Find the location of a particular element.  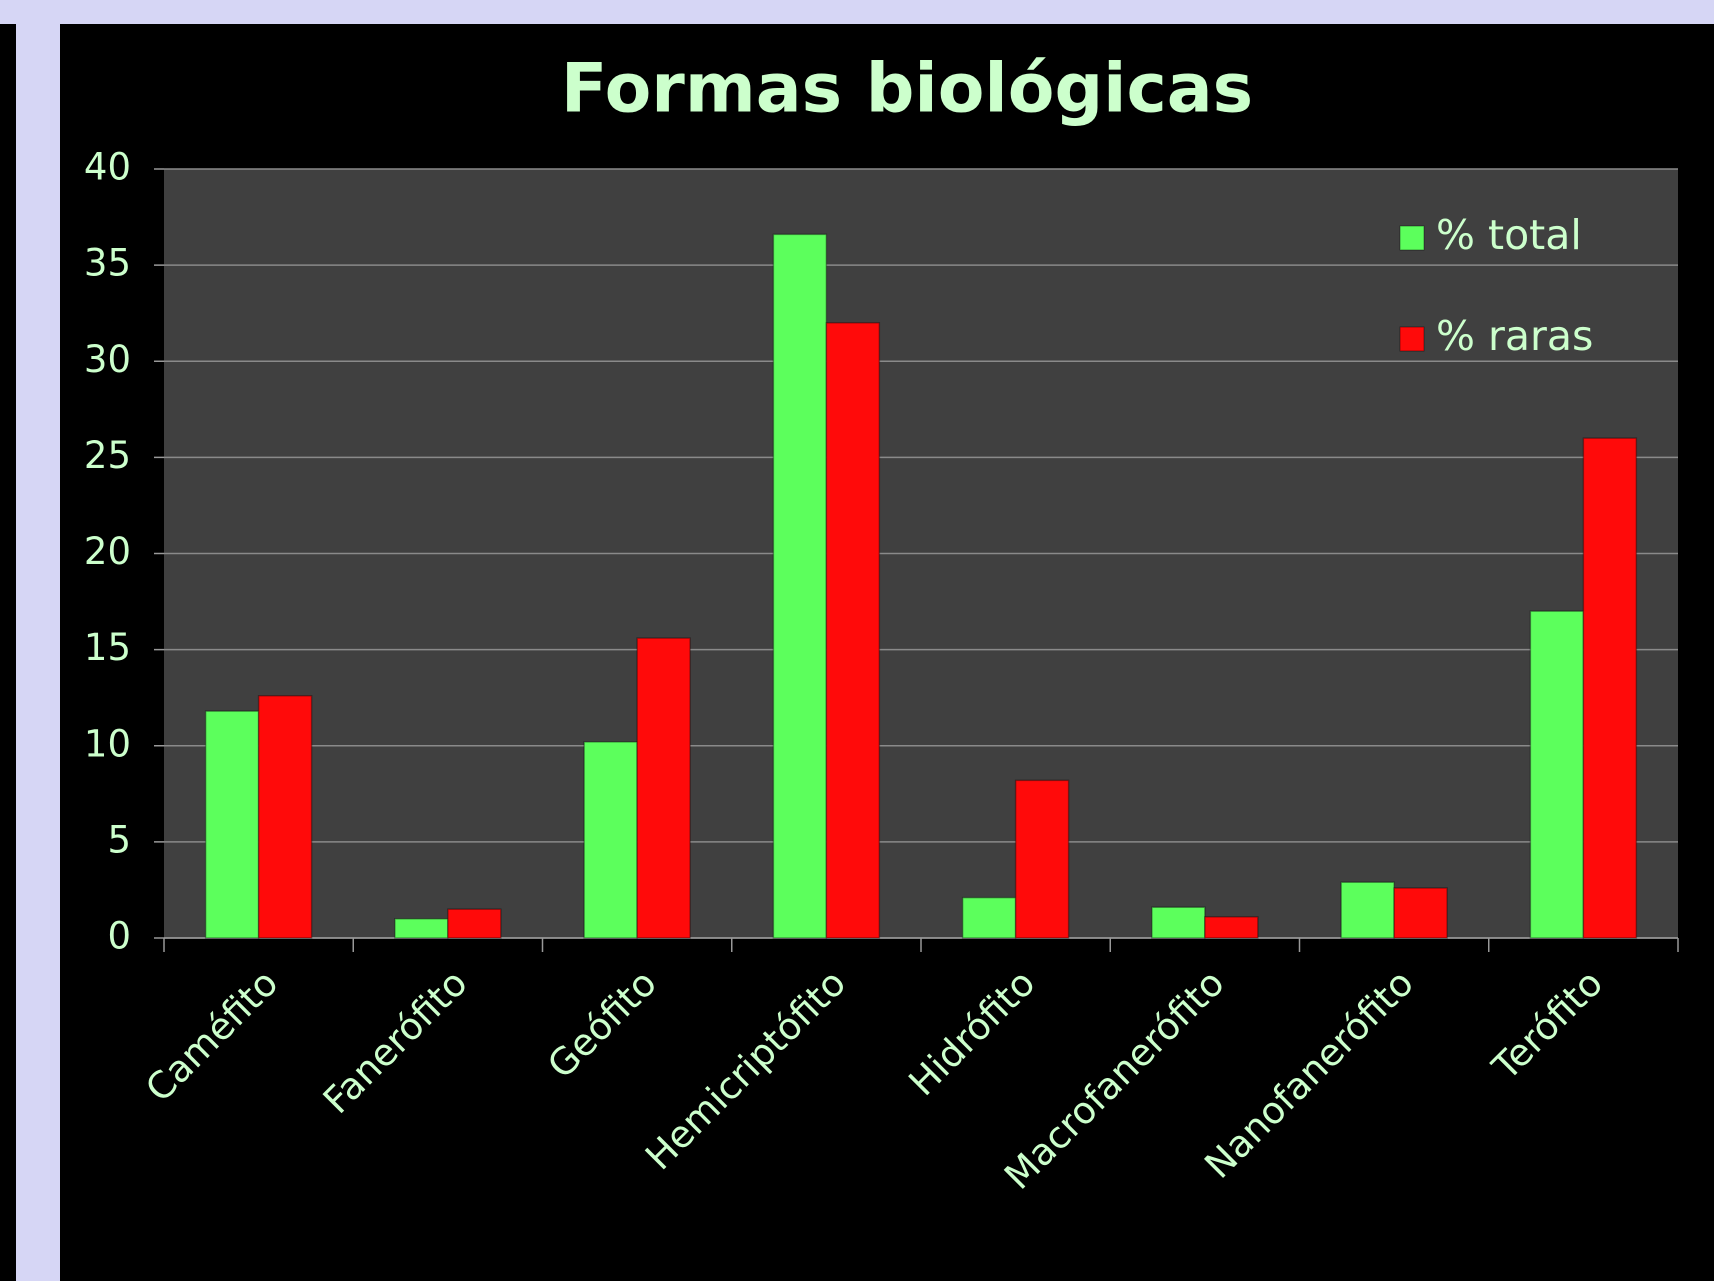

y-tick-label: 35 is located at coordinates (107, 263).